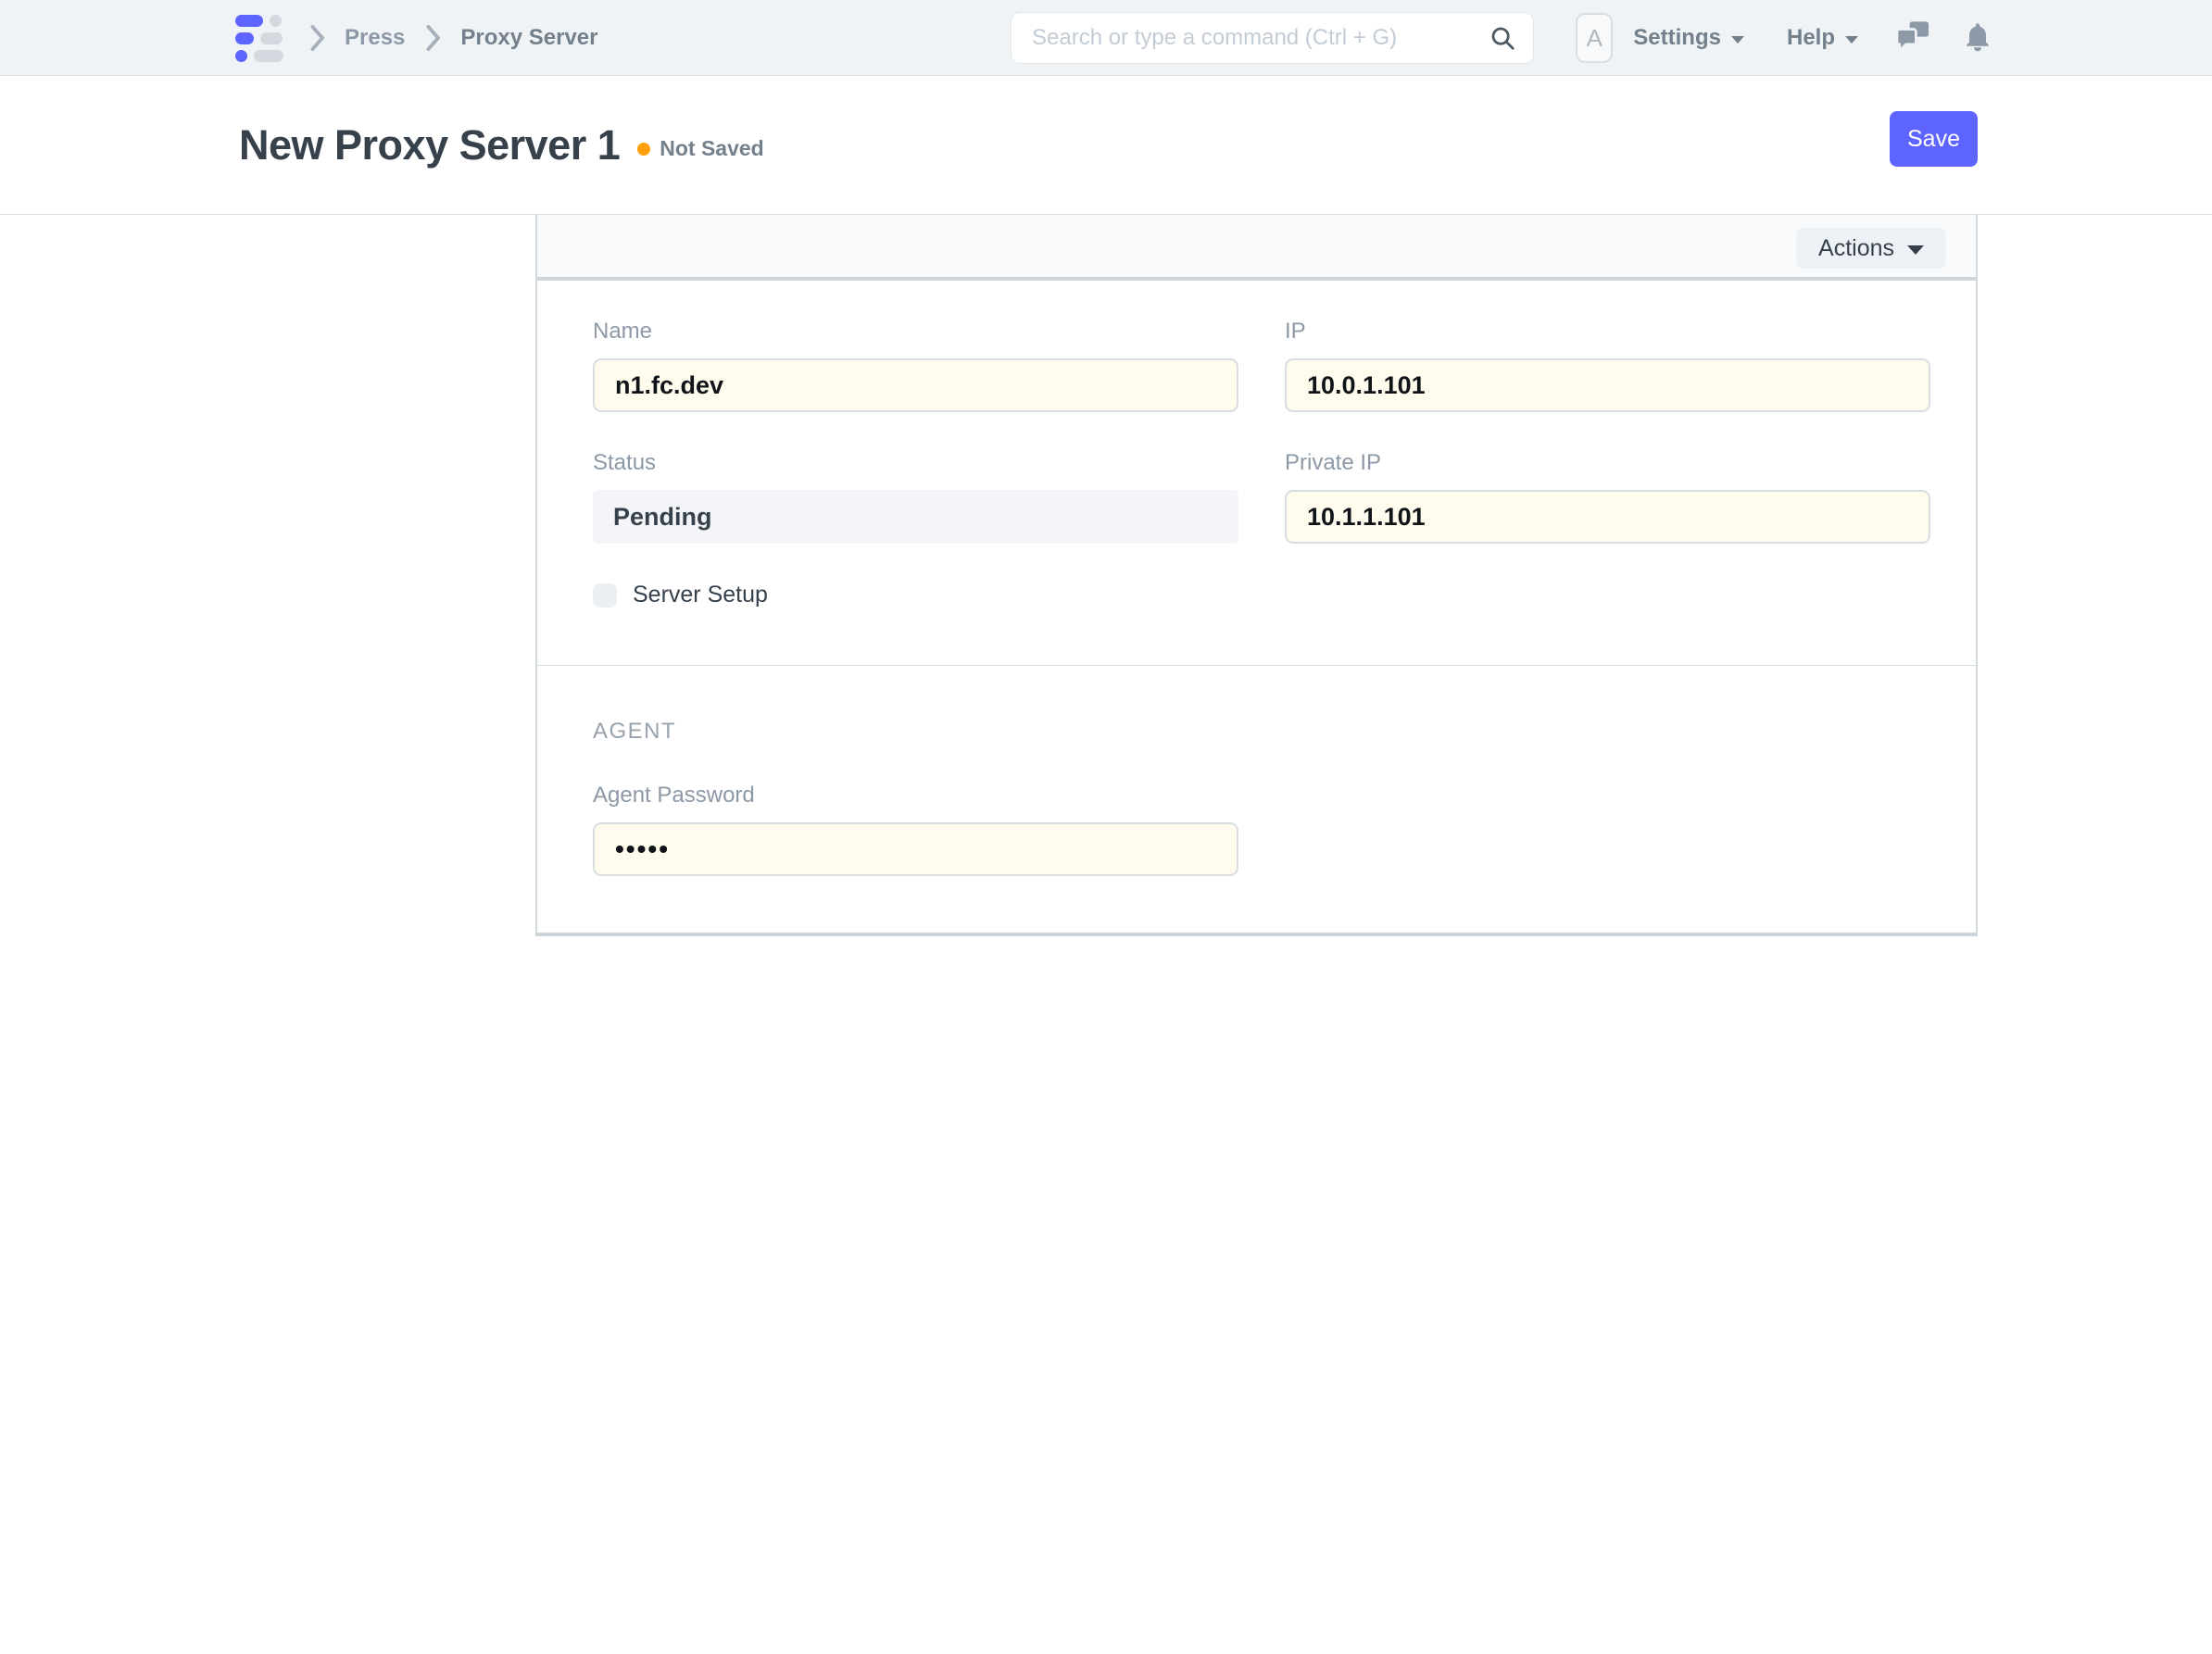 The image size is (2212, 1654). I want to click on chat-icon, so click(1912, 38).